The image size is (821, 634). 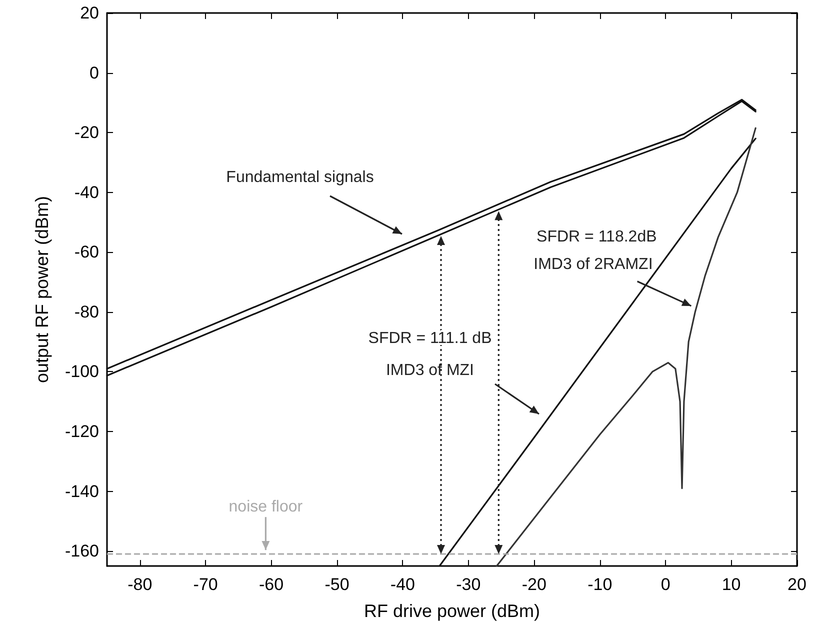 What do you see at coordinates (89, 13) in the screenshot?
I see `y-tick-label: 20` at bounding box center [89, 13].